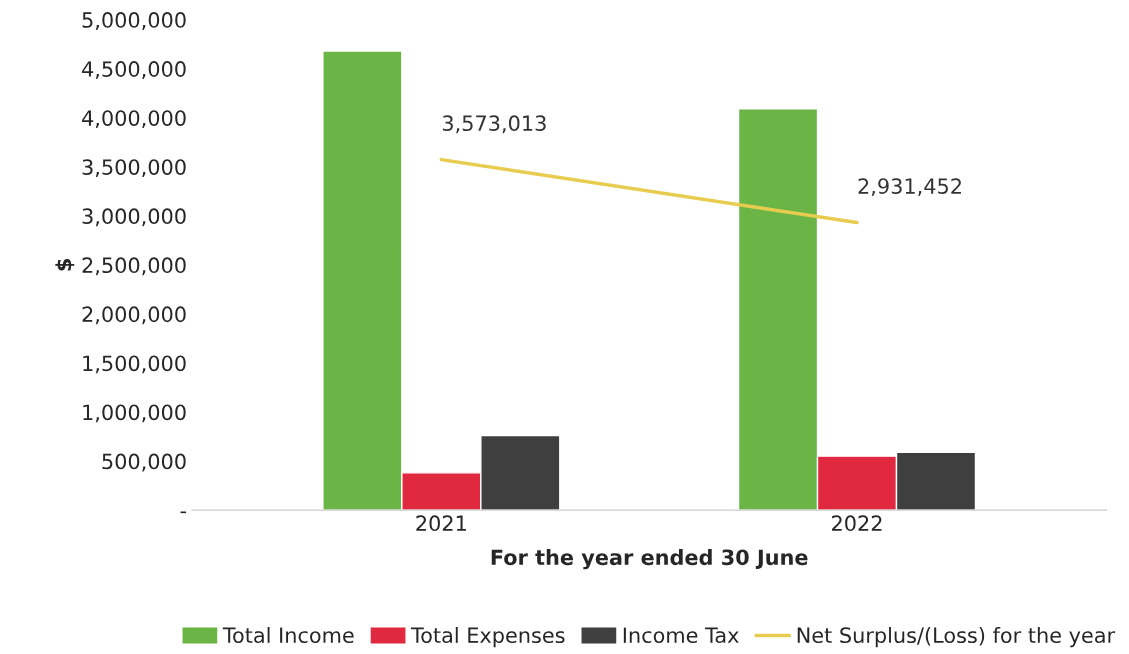 The width and height of the screenshot is (1129, 654). Describe the element at coordinates (487, 637) in the screenshot. I see `legend-label: Total Expenses` at that location.